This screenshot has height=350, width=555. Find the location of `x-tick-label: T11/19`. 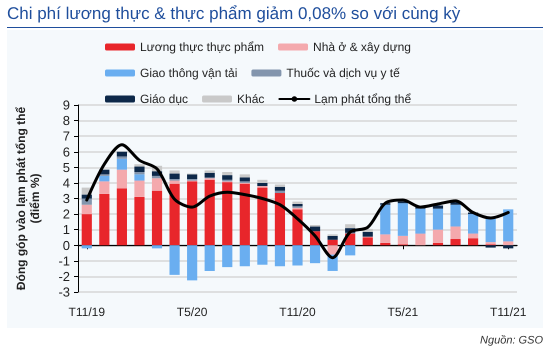

x-tick-label: T11/19 is located at coordinates (87, 312).